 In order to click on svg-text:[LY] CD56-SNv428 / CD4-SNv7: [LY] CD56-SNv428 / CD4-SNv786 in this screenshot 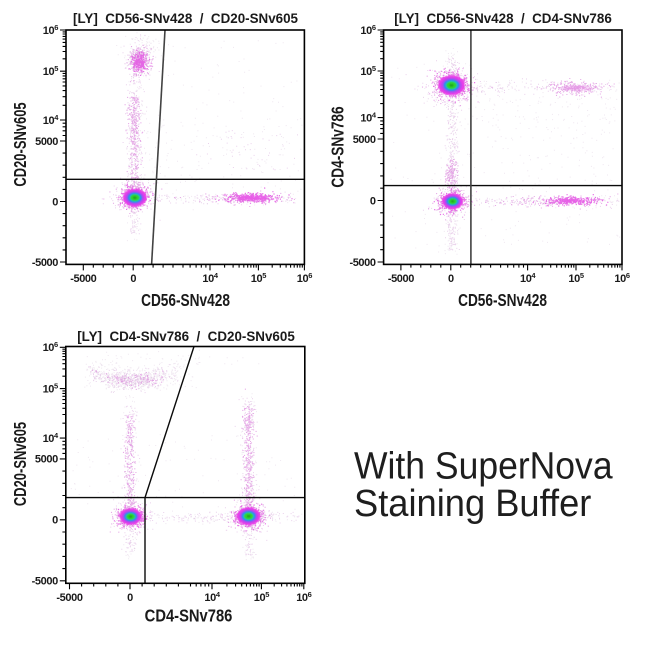, I will do `click(503, 18)`.